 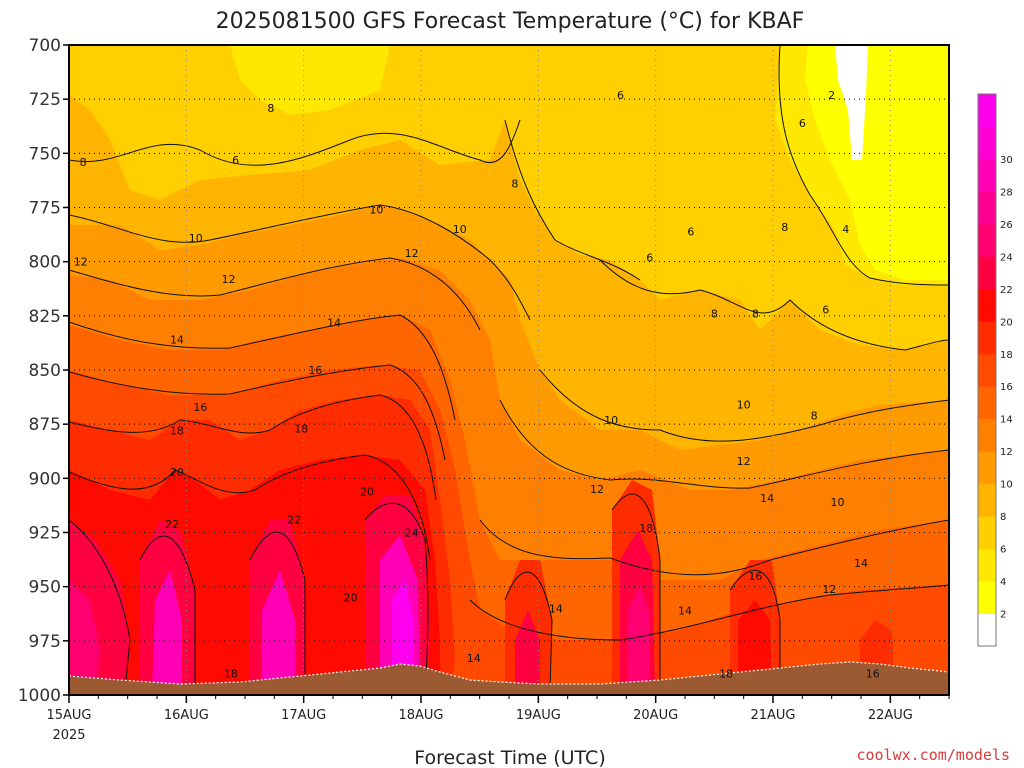 I want to click on band-white, so click(x=851, y=102).